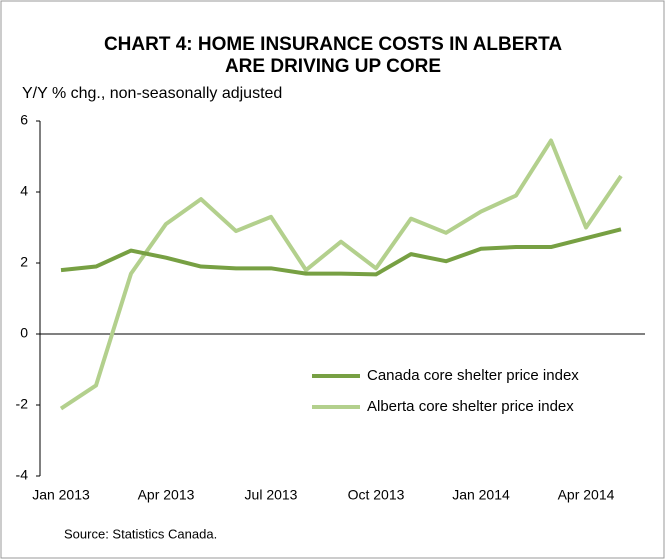 The image size is (666, 560). What do you see at coordinates (140, 533) in the screenshot?
I see `source: Source: Statistics Canada.` at bounding box center [140, 533].